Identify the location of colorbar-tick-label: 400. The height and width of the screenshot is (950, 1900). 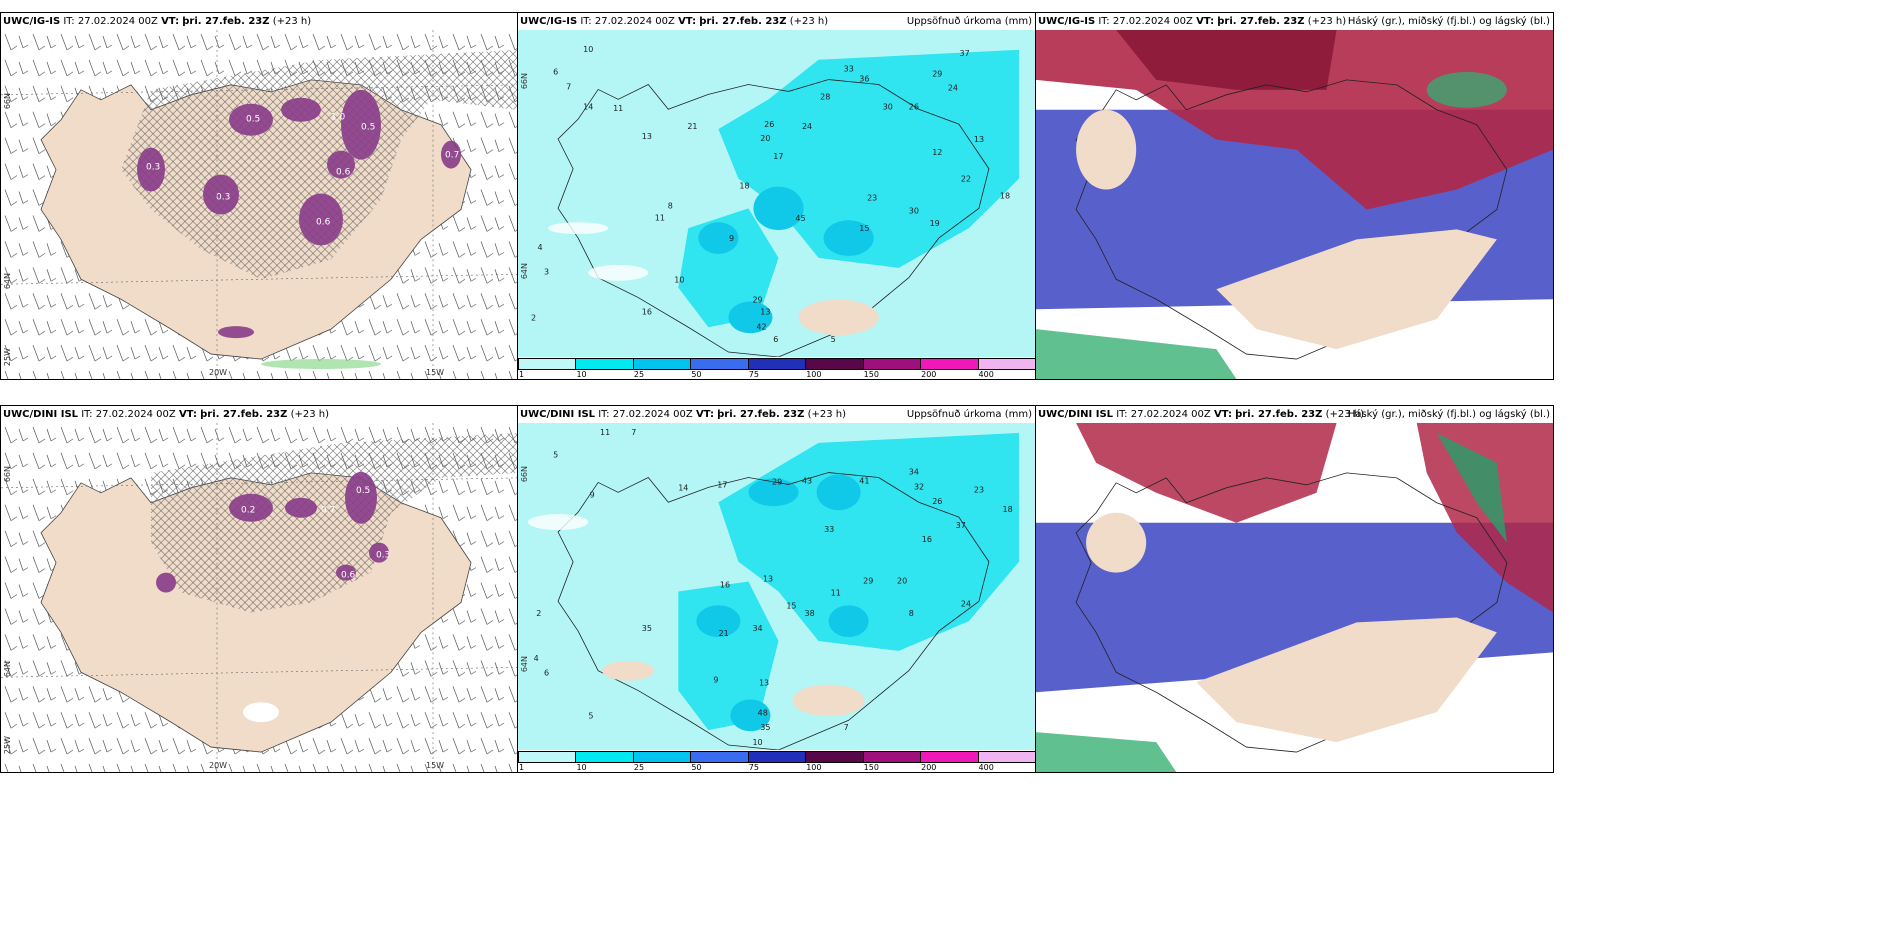
(986, 767).